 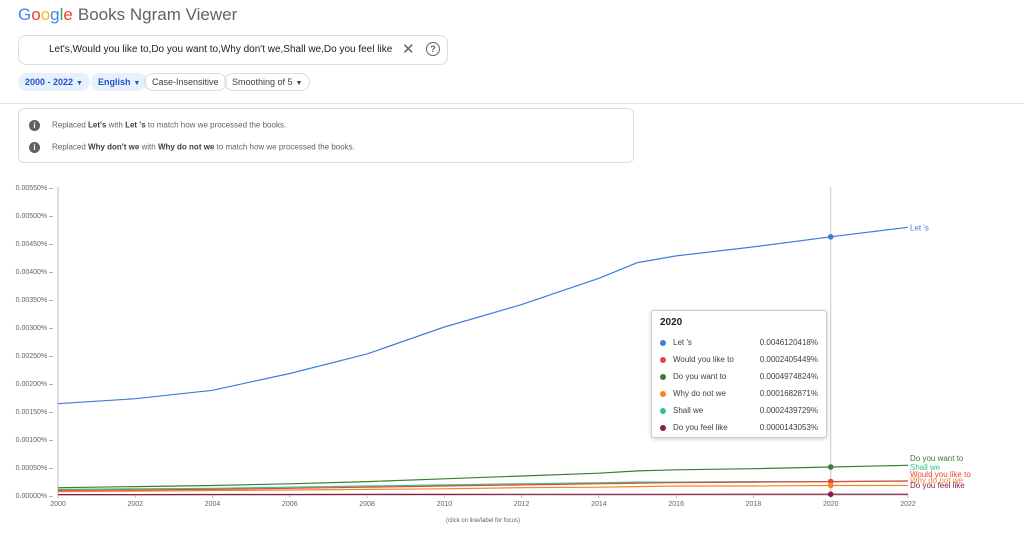 What do you see at coordinates (34, 188) in the screenshot?
I see `y-tick-label: 0.00550% –` at bounding box center [34, 188].